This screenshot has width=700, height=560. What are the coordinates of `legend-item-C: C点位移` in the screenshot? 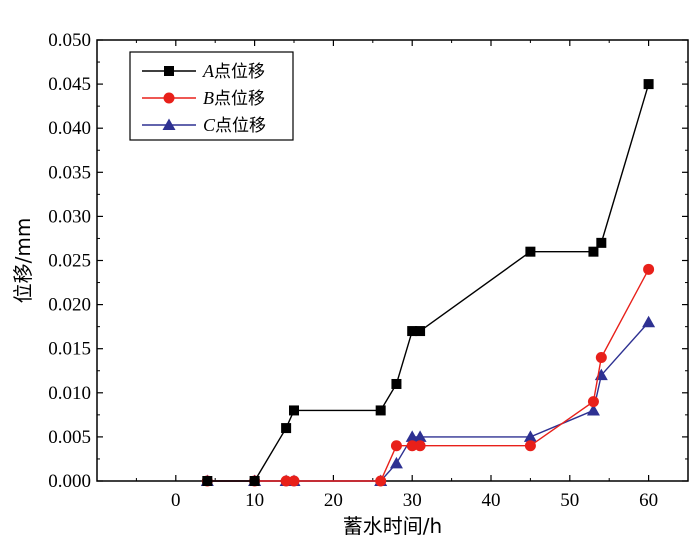 It's located at (204, 125).